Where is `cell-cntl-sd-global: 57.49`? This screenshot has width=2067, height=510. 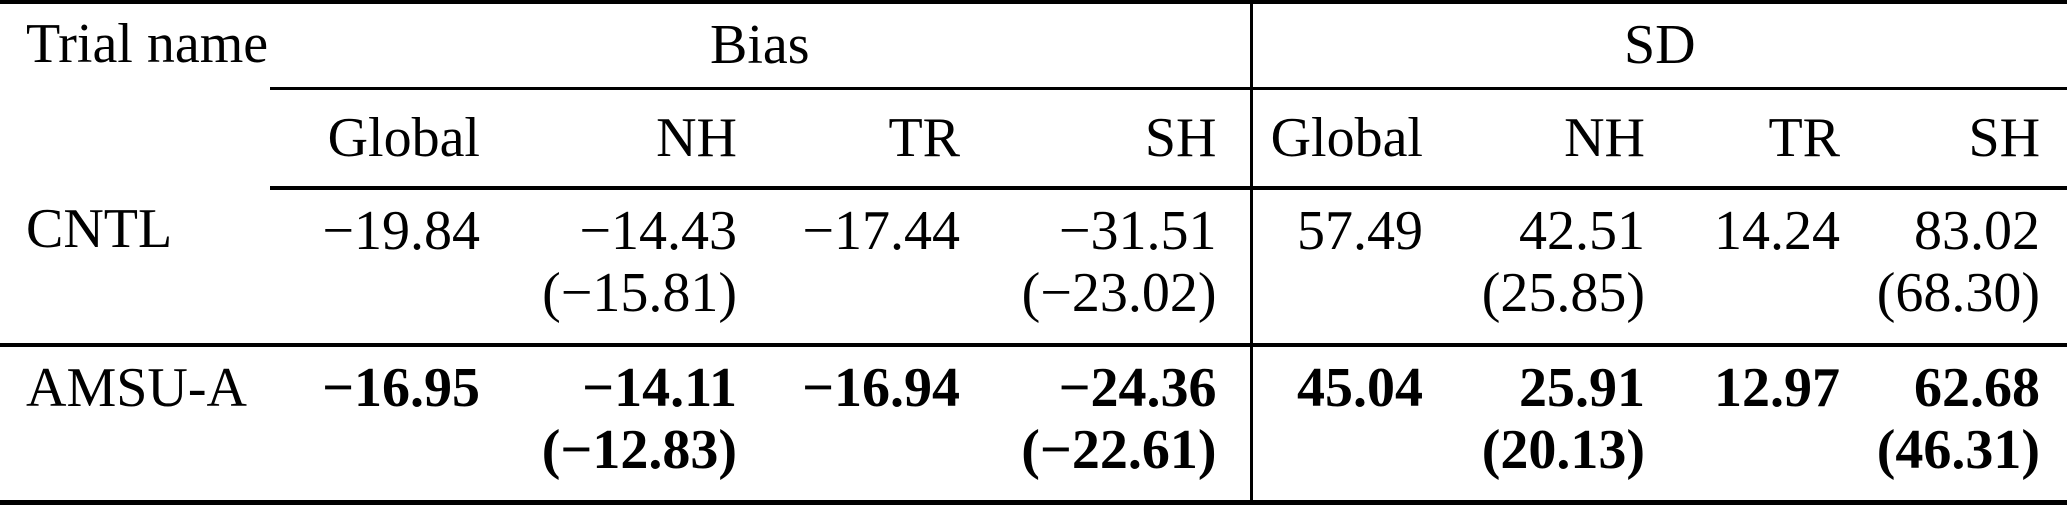
cell-cntl-sd-global: 57.49 is located at coordinates (1352, 268).